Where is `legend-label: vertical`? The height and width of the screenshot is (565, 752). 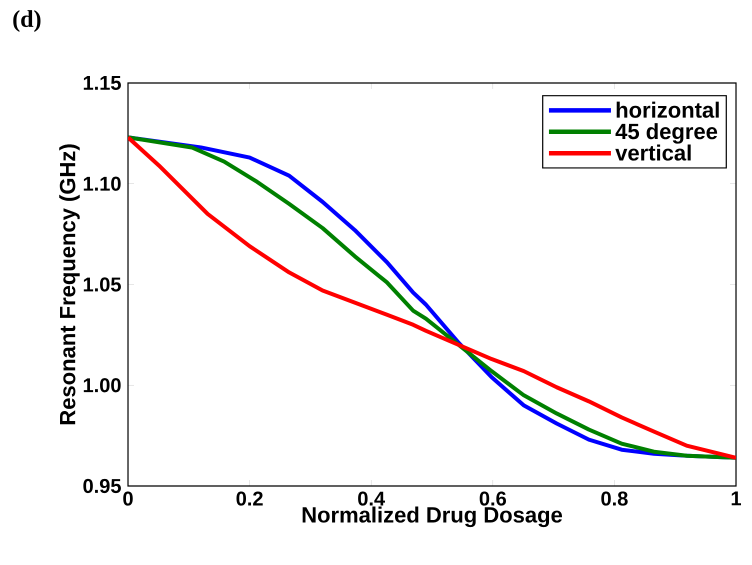 legend-label: vertical is located at coordinates (653, 152).